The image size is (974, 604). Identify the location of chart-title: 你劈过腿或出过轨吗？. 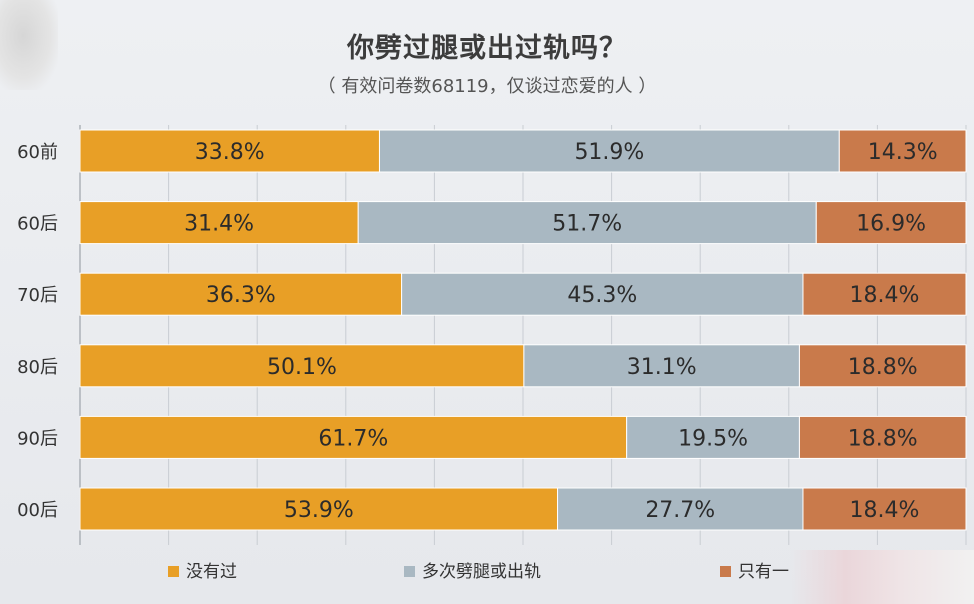
(487, 48).